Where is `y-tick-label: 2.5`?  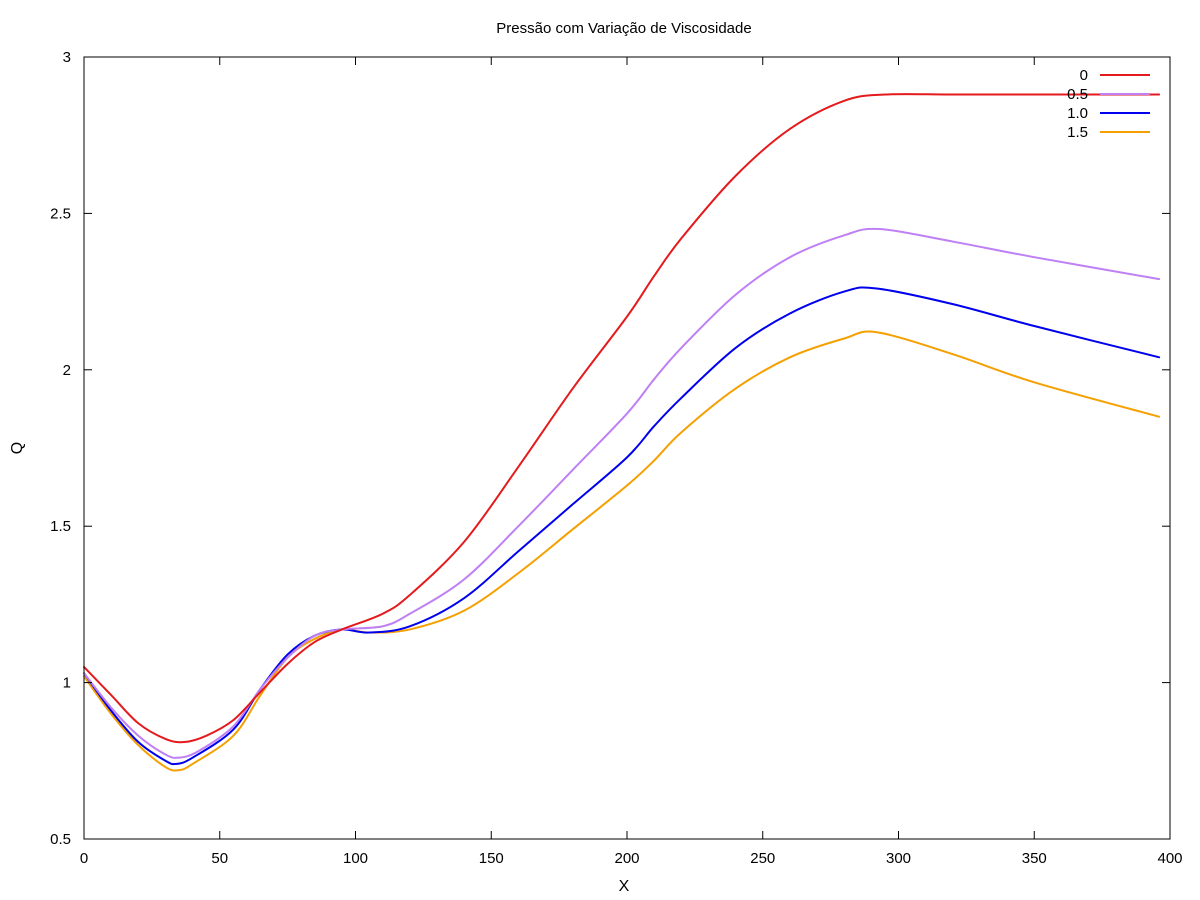
y-tick-label: 2.5 is located at coordinates (60, 213).